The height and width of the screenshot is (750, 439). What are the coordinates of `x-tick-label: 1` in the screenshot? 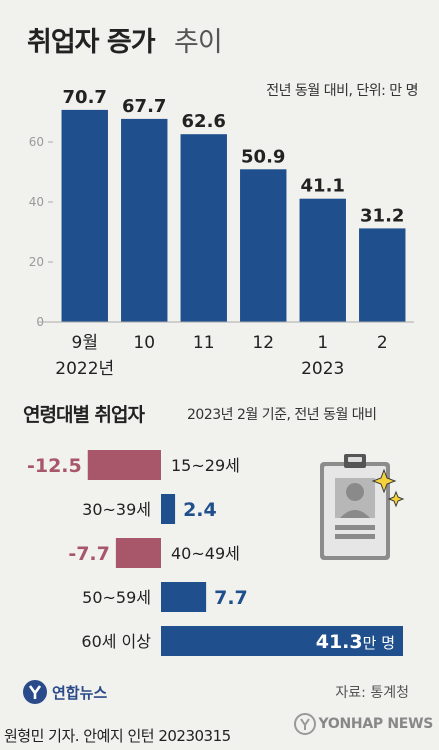 It's located at (322, 343).